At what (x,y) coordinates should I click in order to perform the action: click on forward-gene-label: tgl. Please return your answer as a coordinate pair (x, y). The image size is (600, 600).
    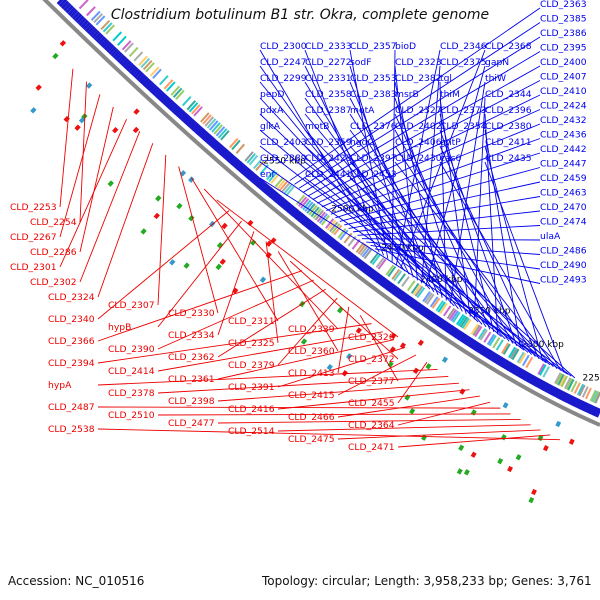
    Looking at the image, I should click on (446, 78).